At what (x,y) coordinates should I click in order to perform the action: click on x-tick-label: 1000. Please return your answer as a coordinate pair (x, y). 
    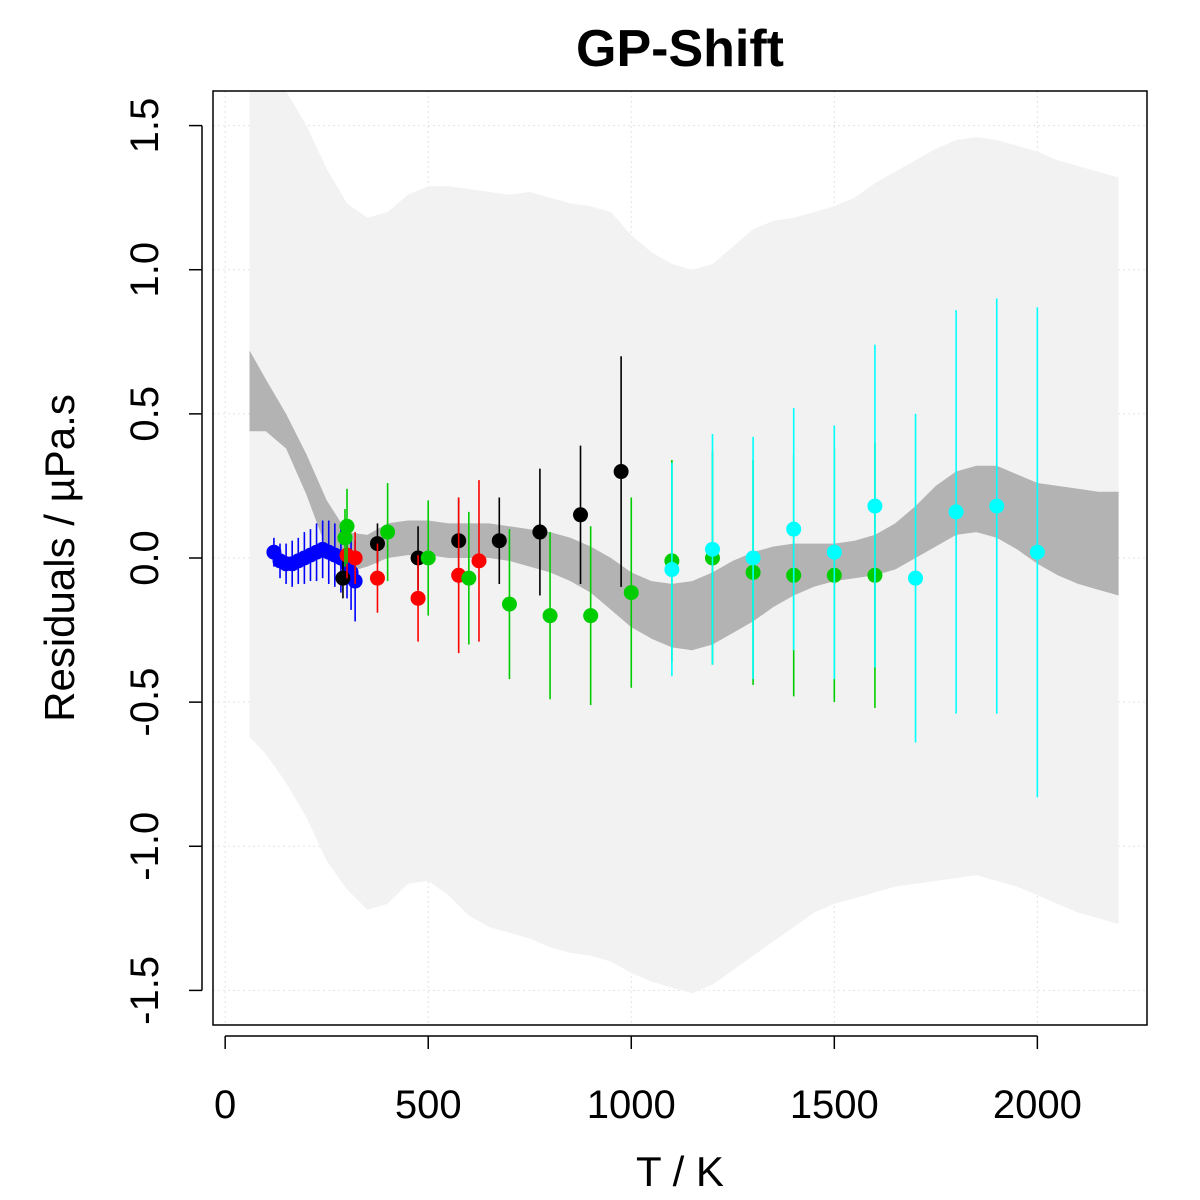
    Looking at the image, I should click on (631, 1105).